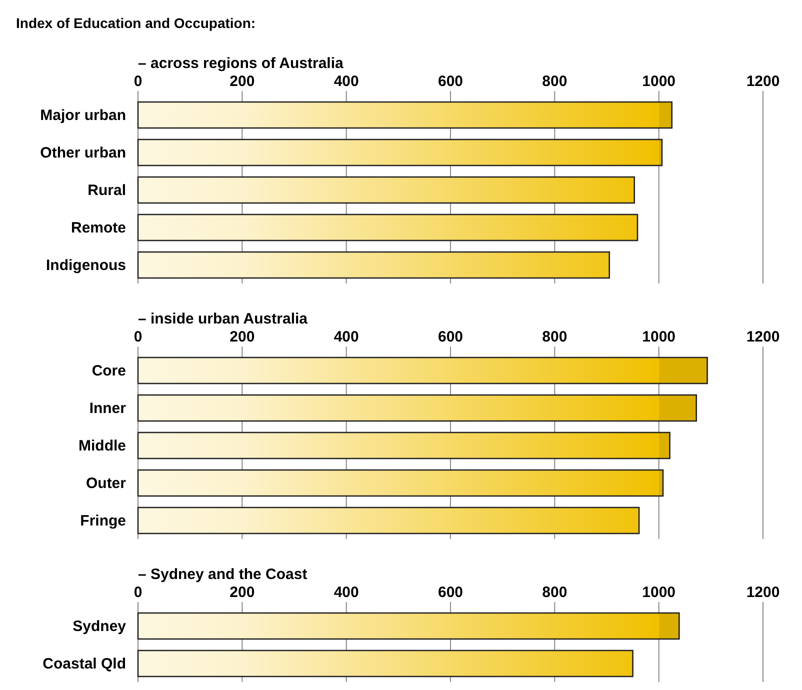 The width and height of the screenshot is (802, 690). Describe the element at coordinates (86, 265) in the screenshot. I see `y-tick-label: Indigenous` at that location.